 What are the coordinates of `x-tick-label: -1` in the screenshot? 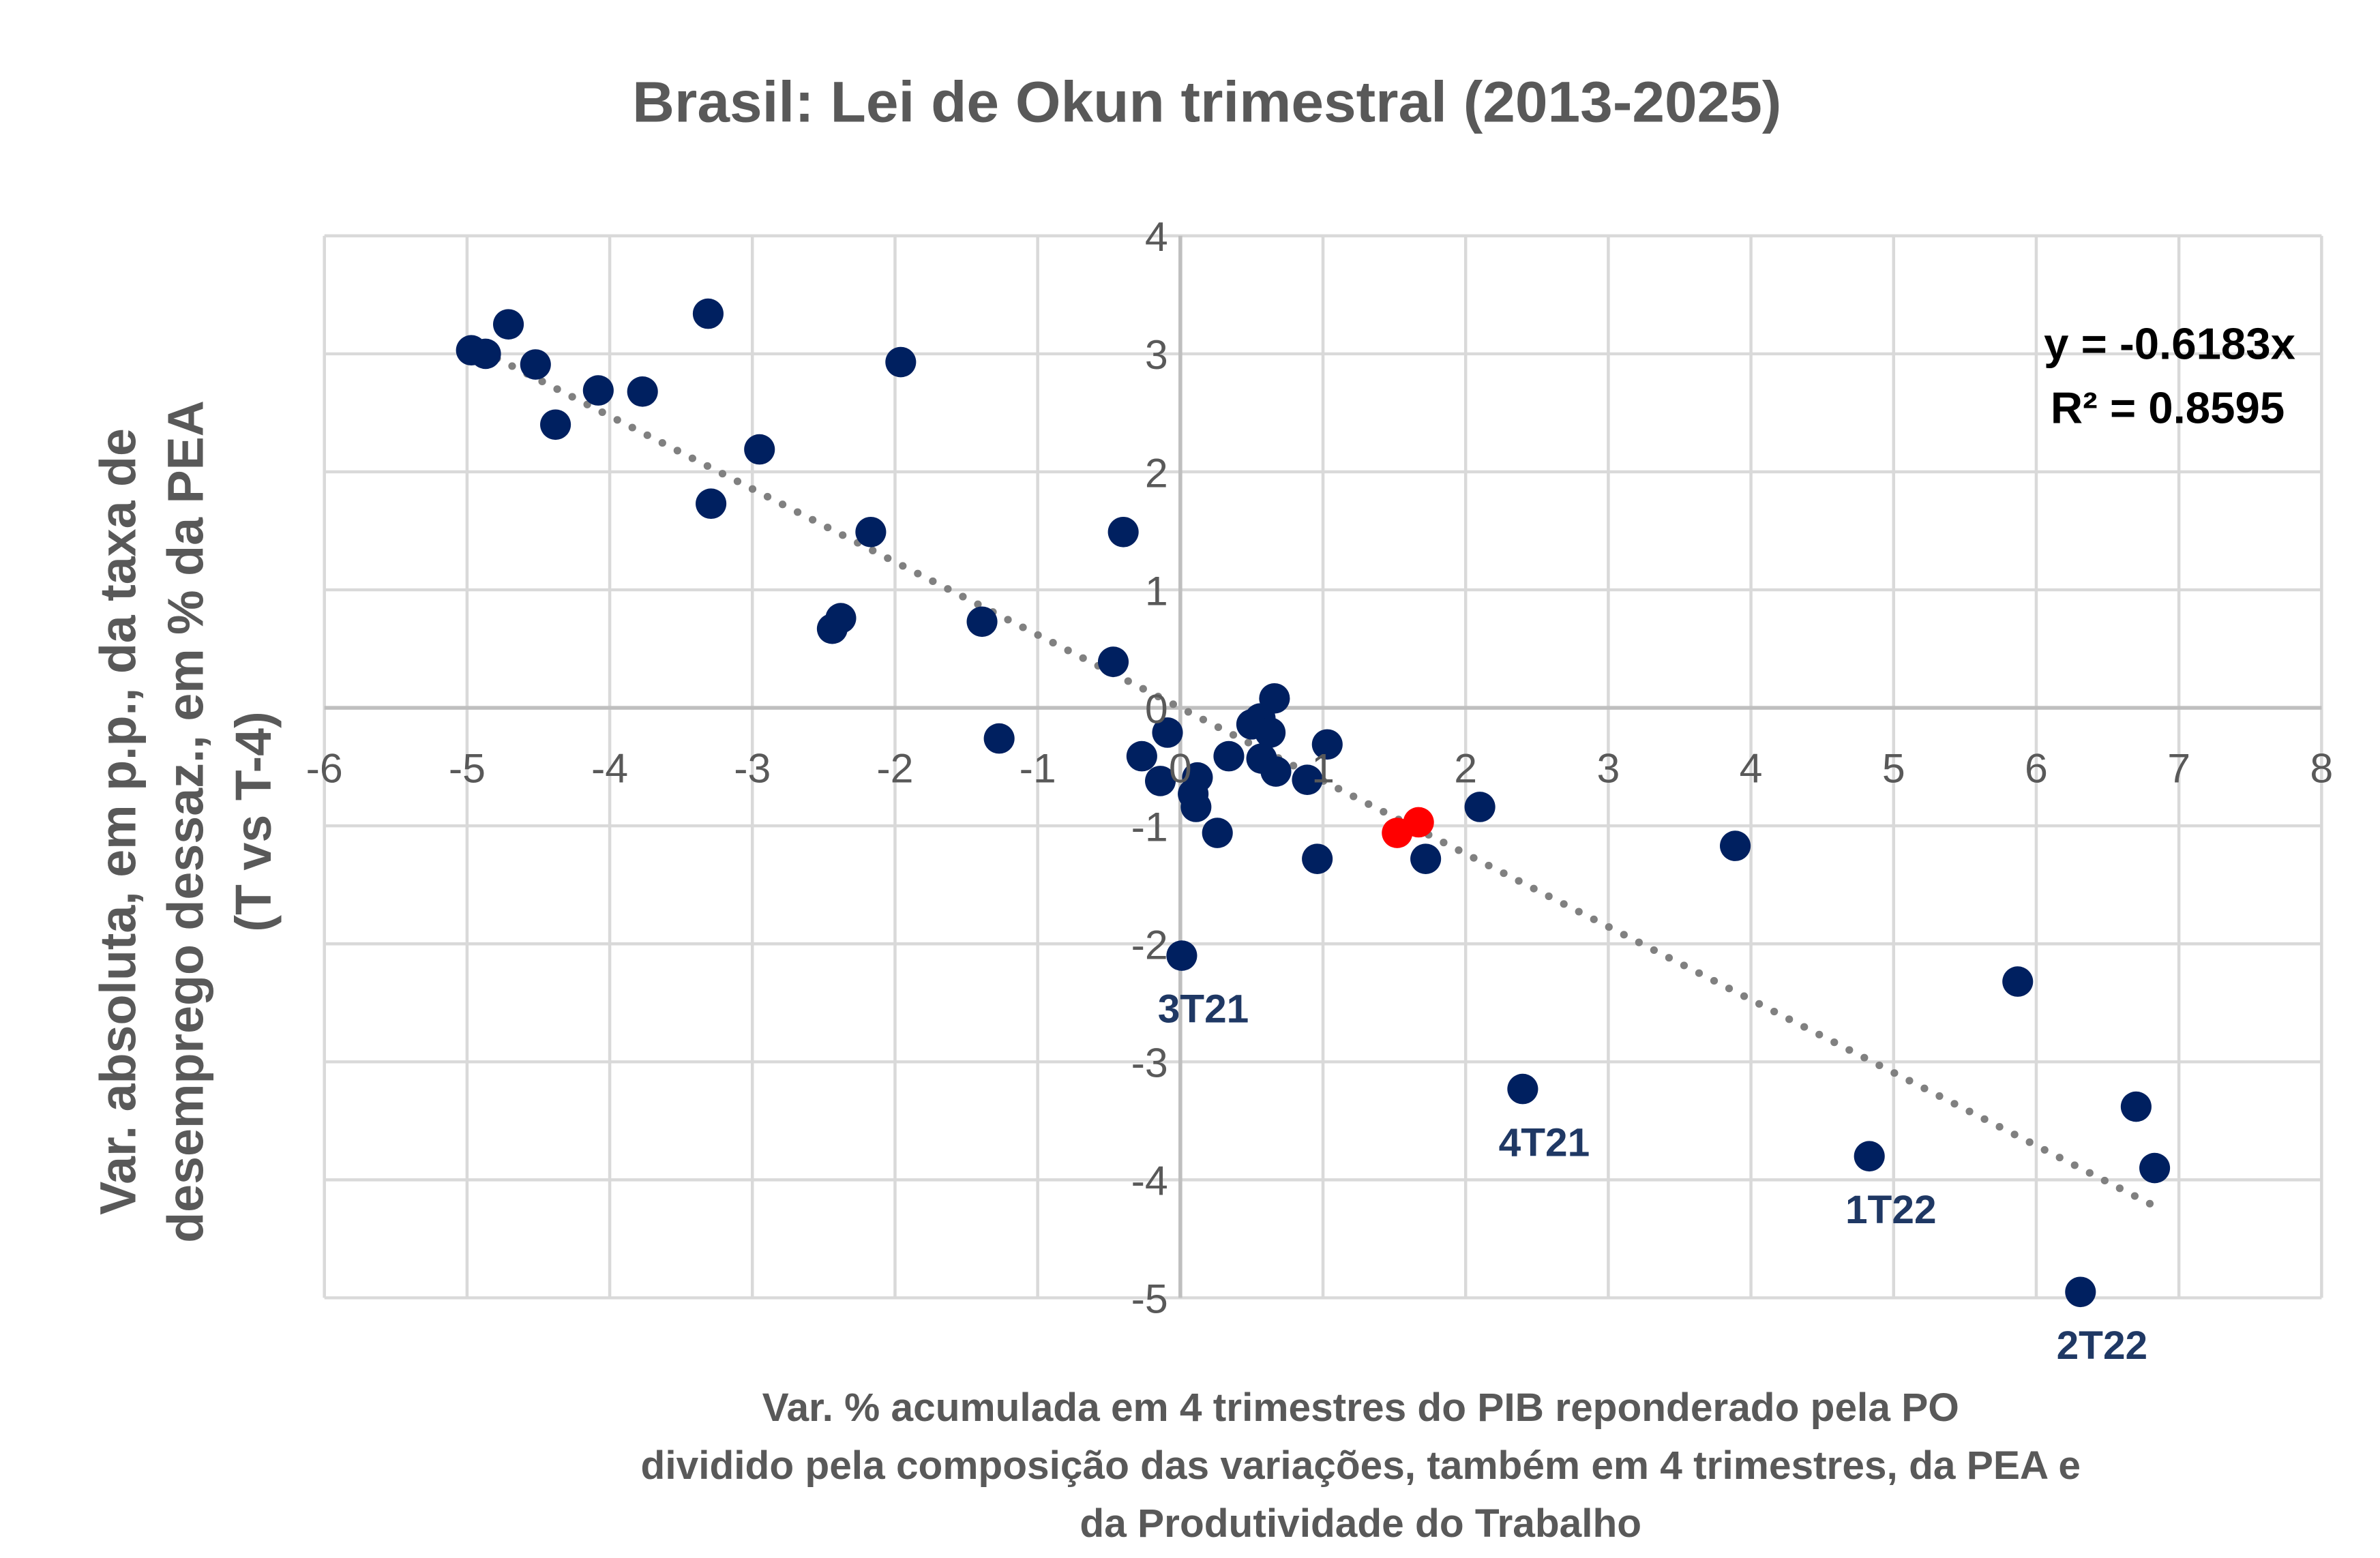 It's located at (1038, 769).